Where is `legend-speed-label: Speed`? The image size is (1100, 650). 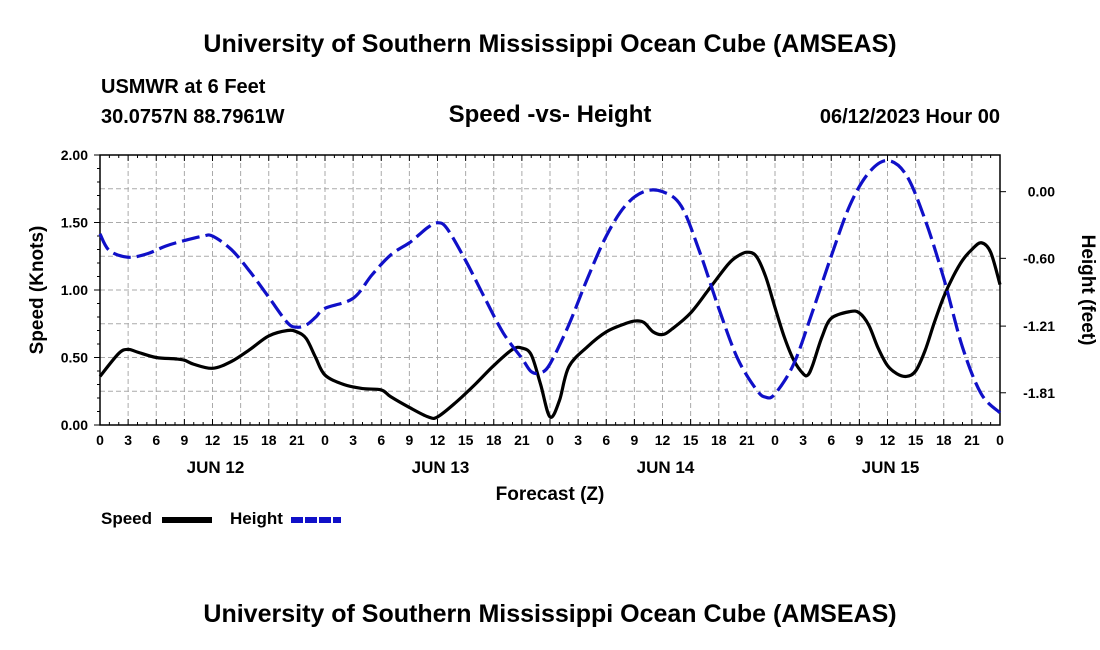
legend-speed-label: Speed is located at coordinates (127, 518).